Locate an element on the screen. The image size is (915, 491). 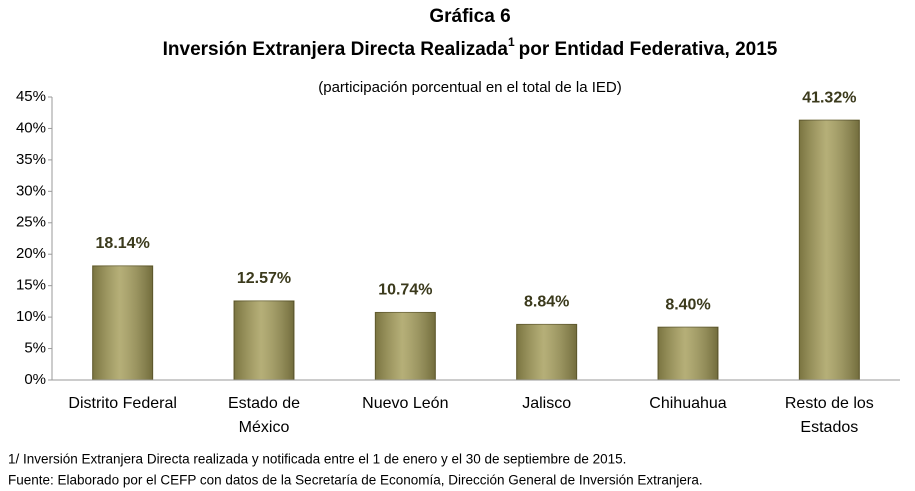
y-tick-label: 35% is located at coordinates (31, 159).